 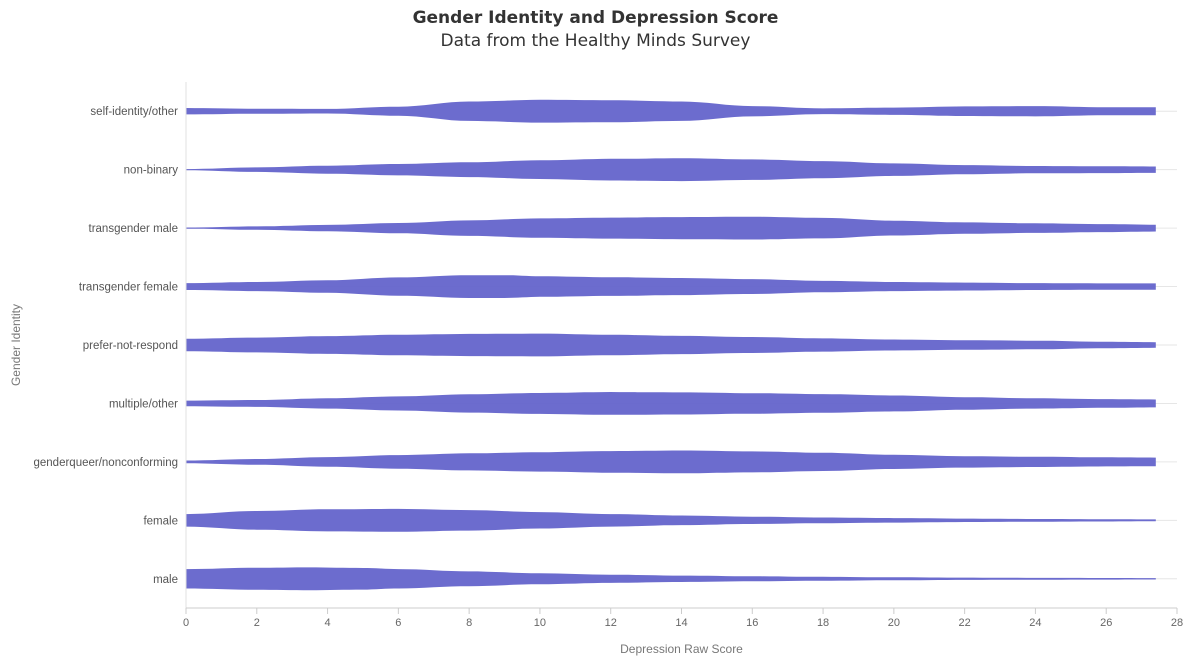 I want to click on chart-title: Gender Identity and Depression Score, so click(x=595, y=18).